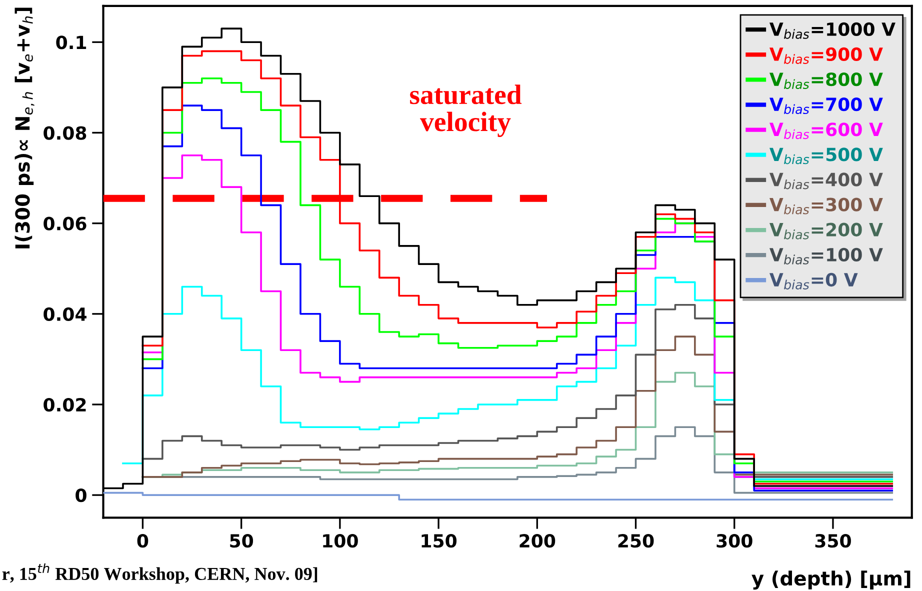  Describe the element at coordinates (242, 541) in the screenshot. I see `x-tick-label: 50` at that location.